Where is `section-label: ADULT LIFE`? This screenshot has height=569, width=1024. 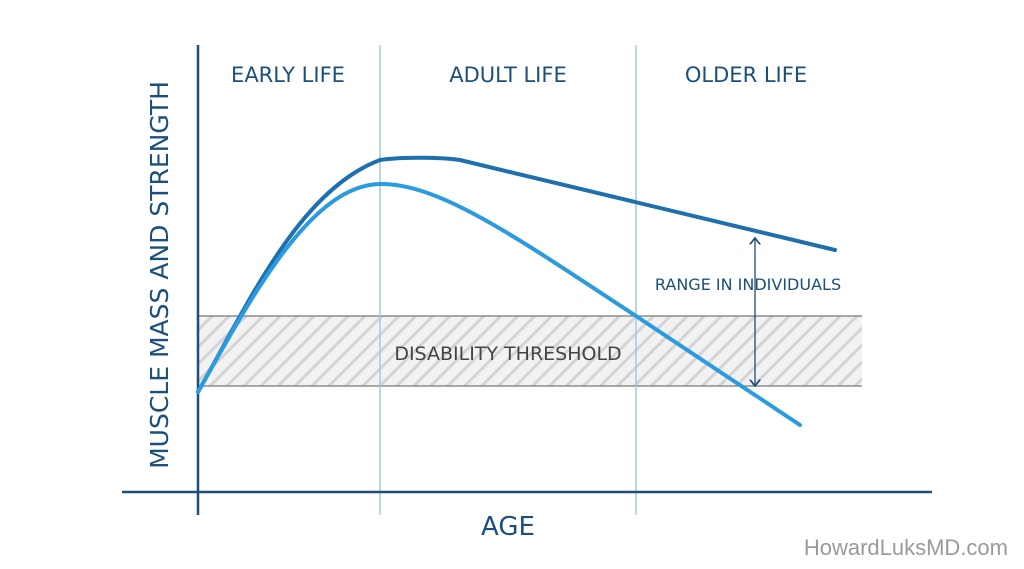
section-label: ADULT LIFE is located at coordinates (507, 75).